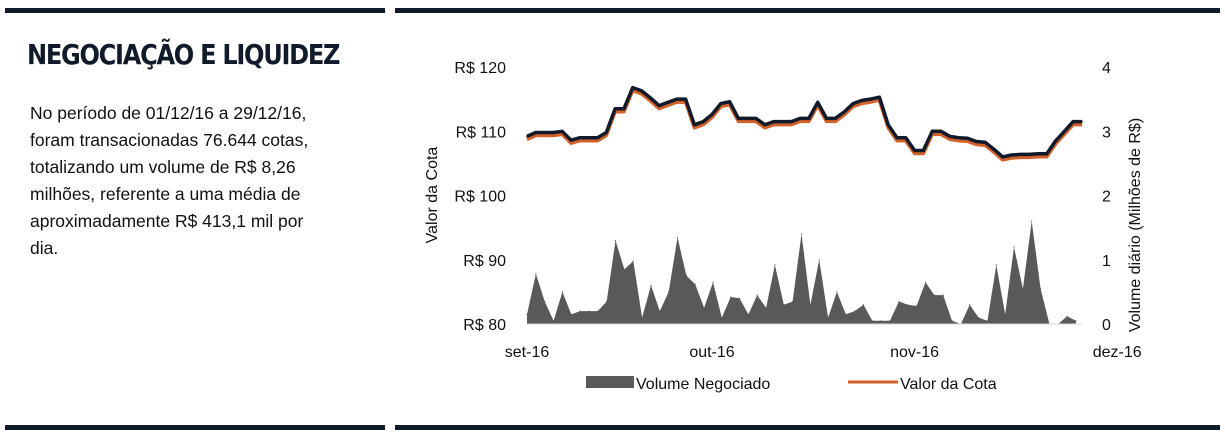 This screenshot has width=1225, height=434. I want to click on x-tick-label: dez-16, so click(1117, 352).